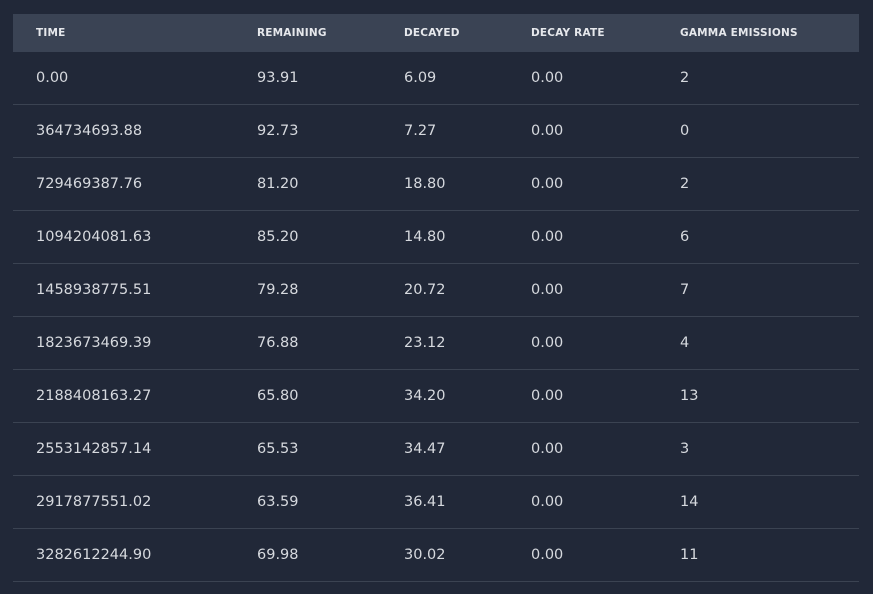 This screenshot has width=873, height=594. I want to click on column-header-decayed: DECAYED, so click(432, 33).